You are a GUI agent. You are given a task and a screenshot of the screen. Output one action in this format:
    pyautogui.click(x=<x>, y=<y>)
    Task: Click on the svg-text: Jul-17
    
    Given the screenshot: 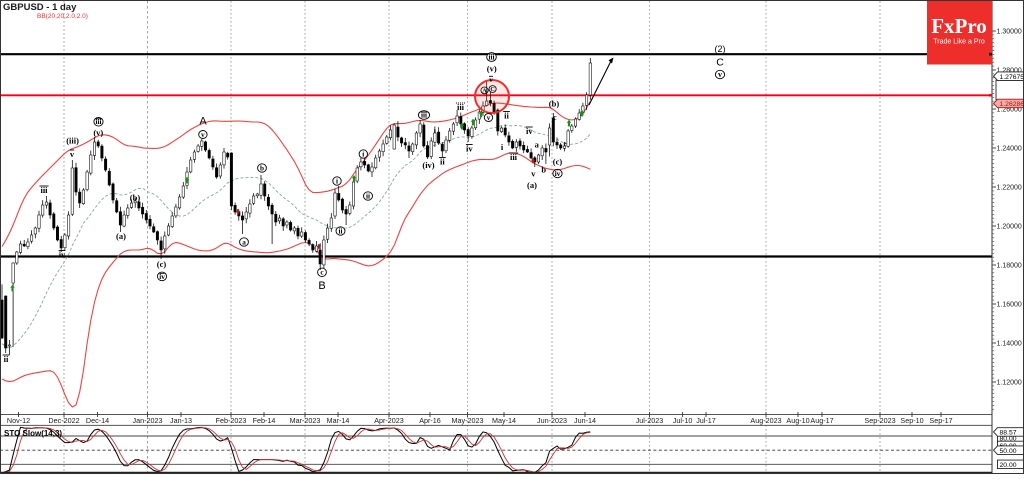 What is the action you would take?
    pyautogui.click(x=706, y=420)
    